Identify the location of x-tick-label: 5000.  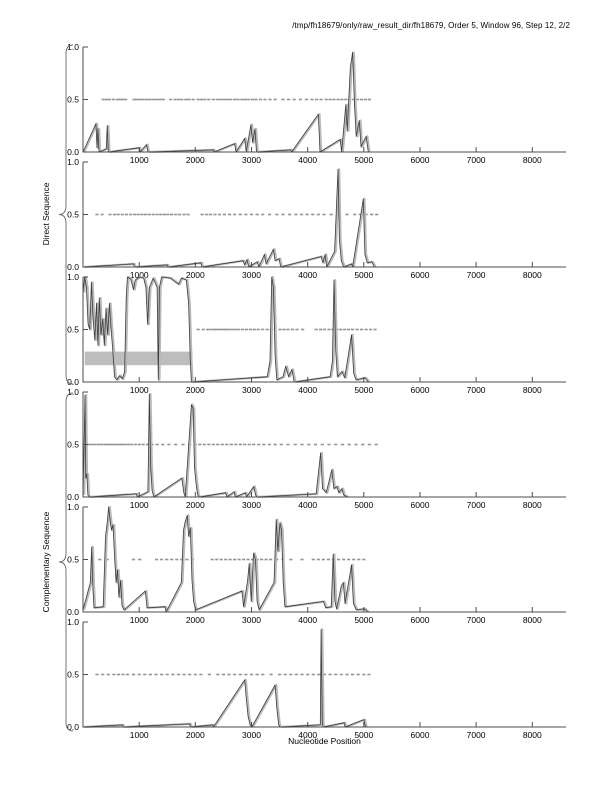
(363, 275).